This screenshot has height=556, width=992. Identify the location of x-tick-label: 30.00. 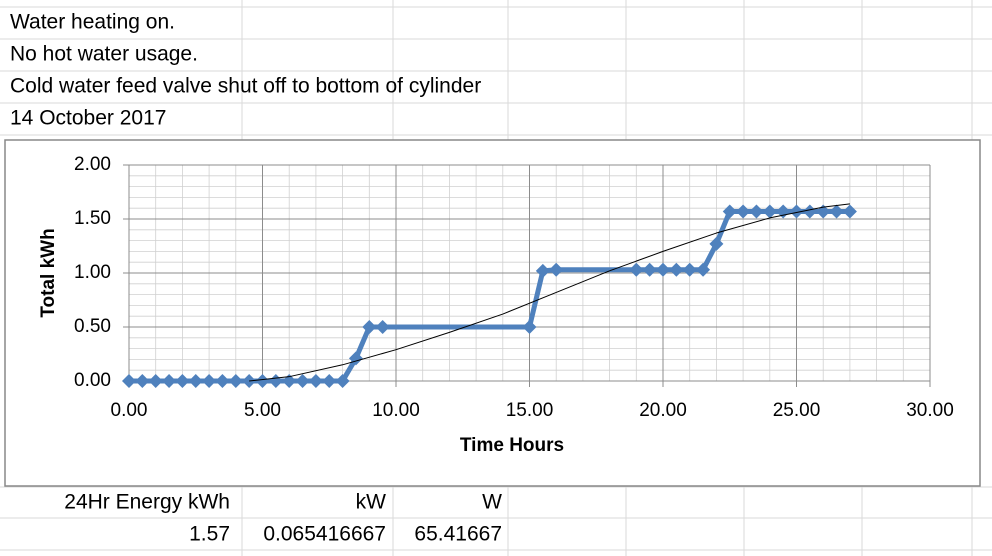
(930, 410).